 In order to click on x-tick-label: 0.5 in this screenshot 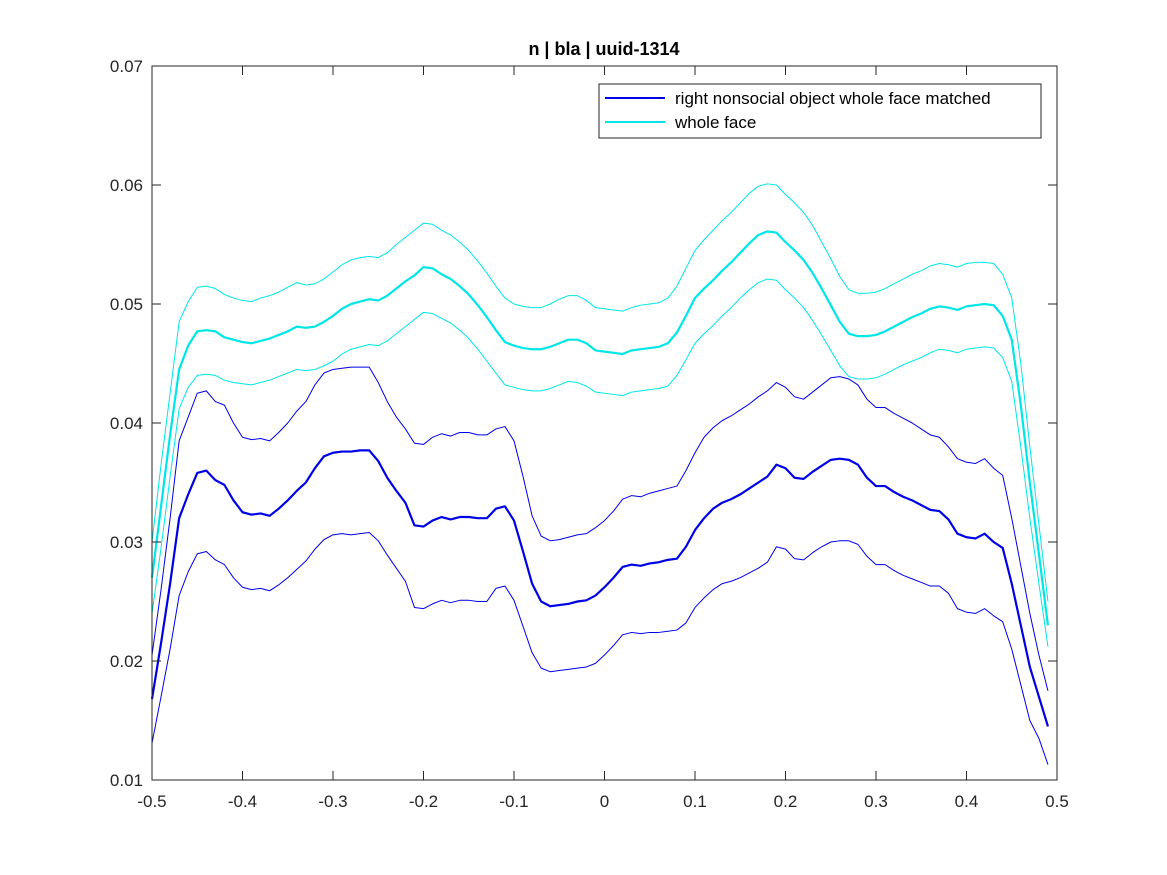, I will do `click(1057, 801)`.